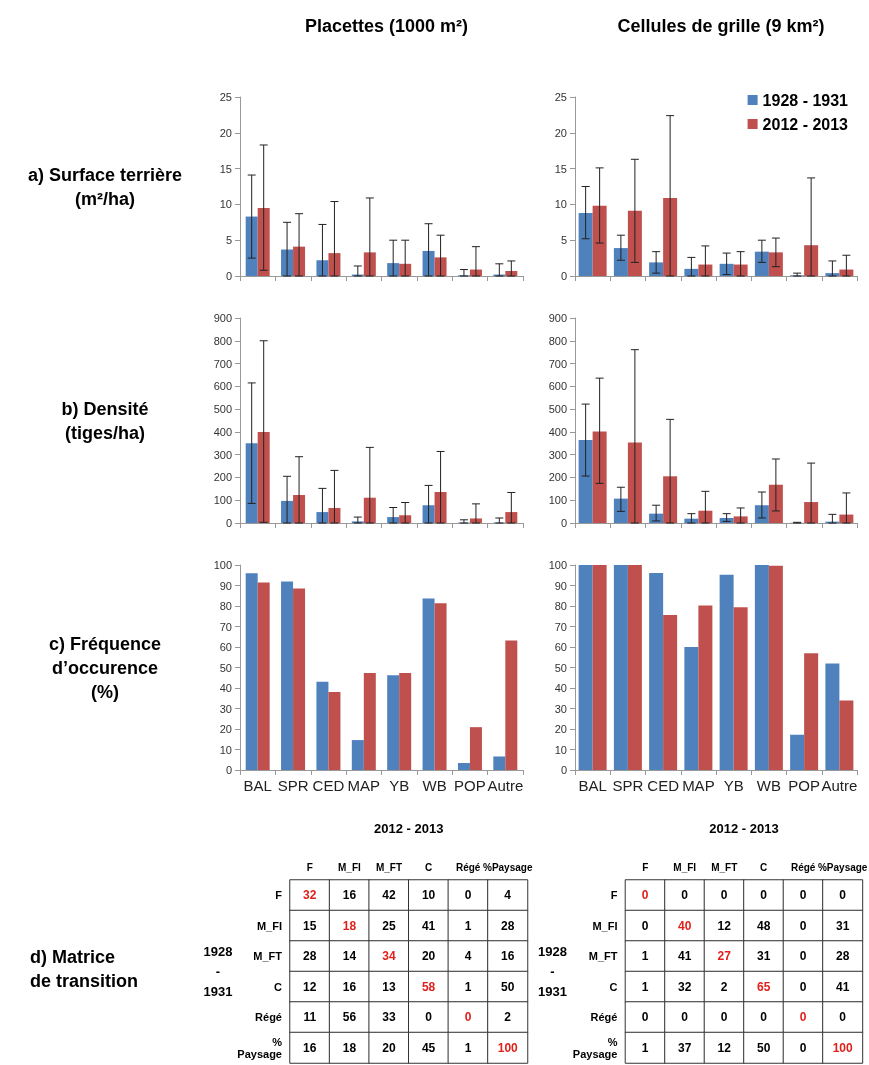 Image resolution: width=869 pixels, height=1065 pixels. I want to click on data-label: 33, so click(389, 1017).